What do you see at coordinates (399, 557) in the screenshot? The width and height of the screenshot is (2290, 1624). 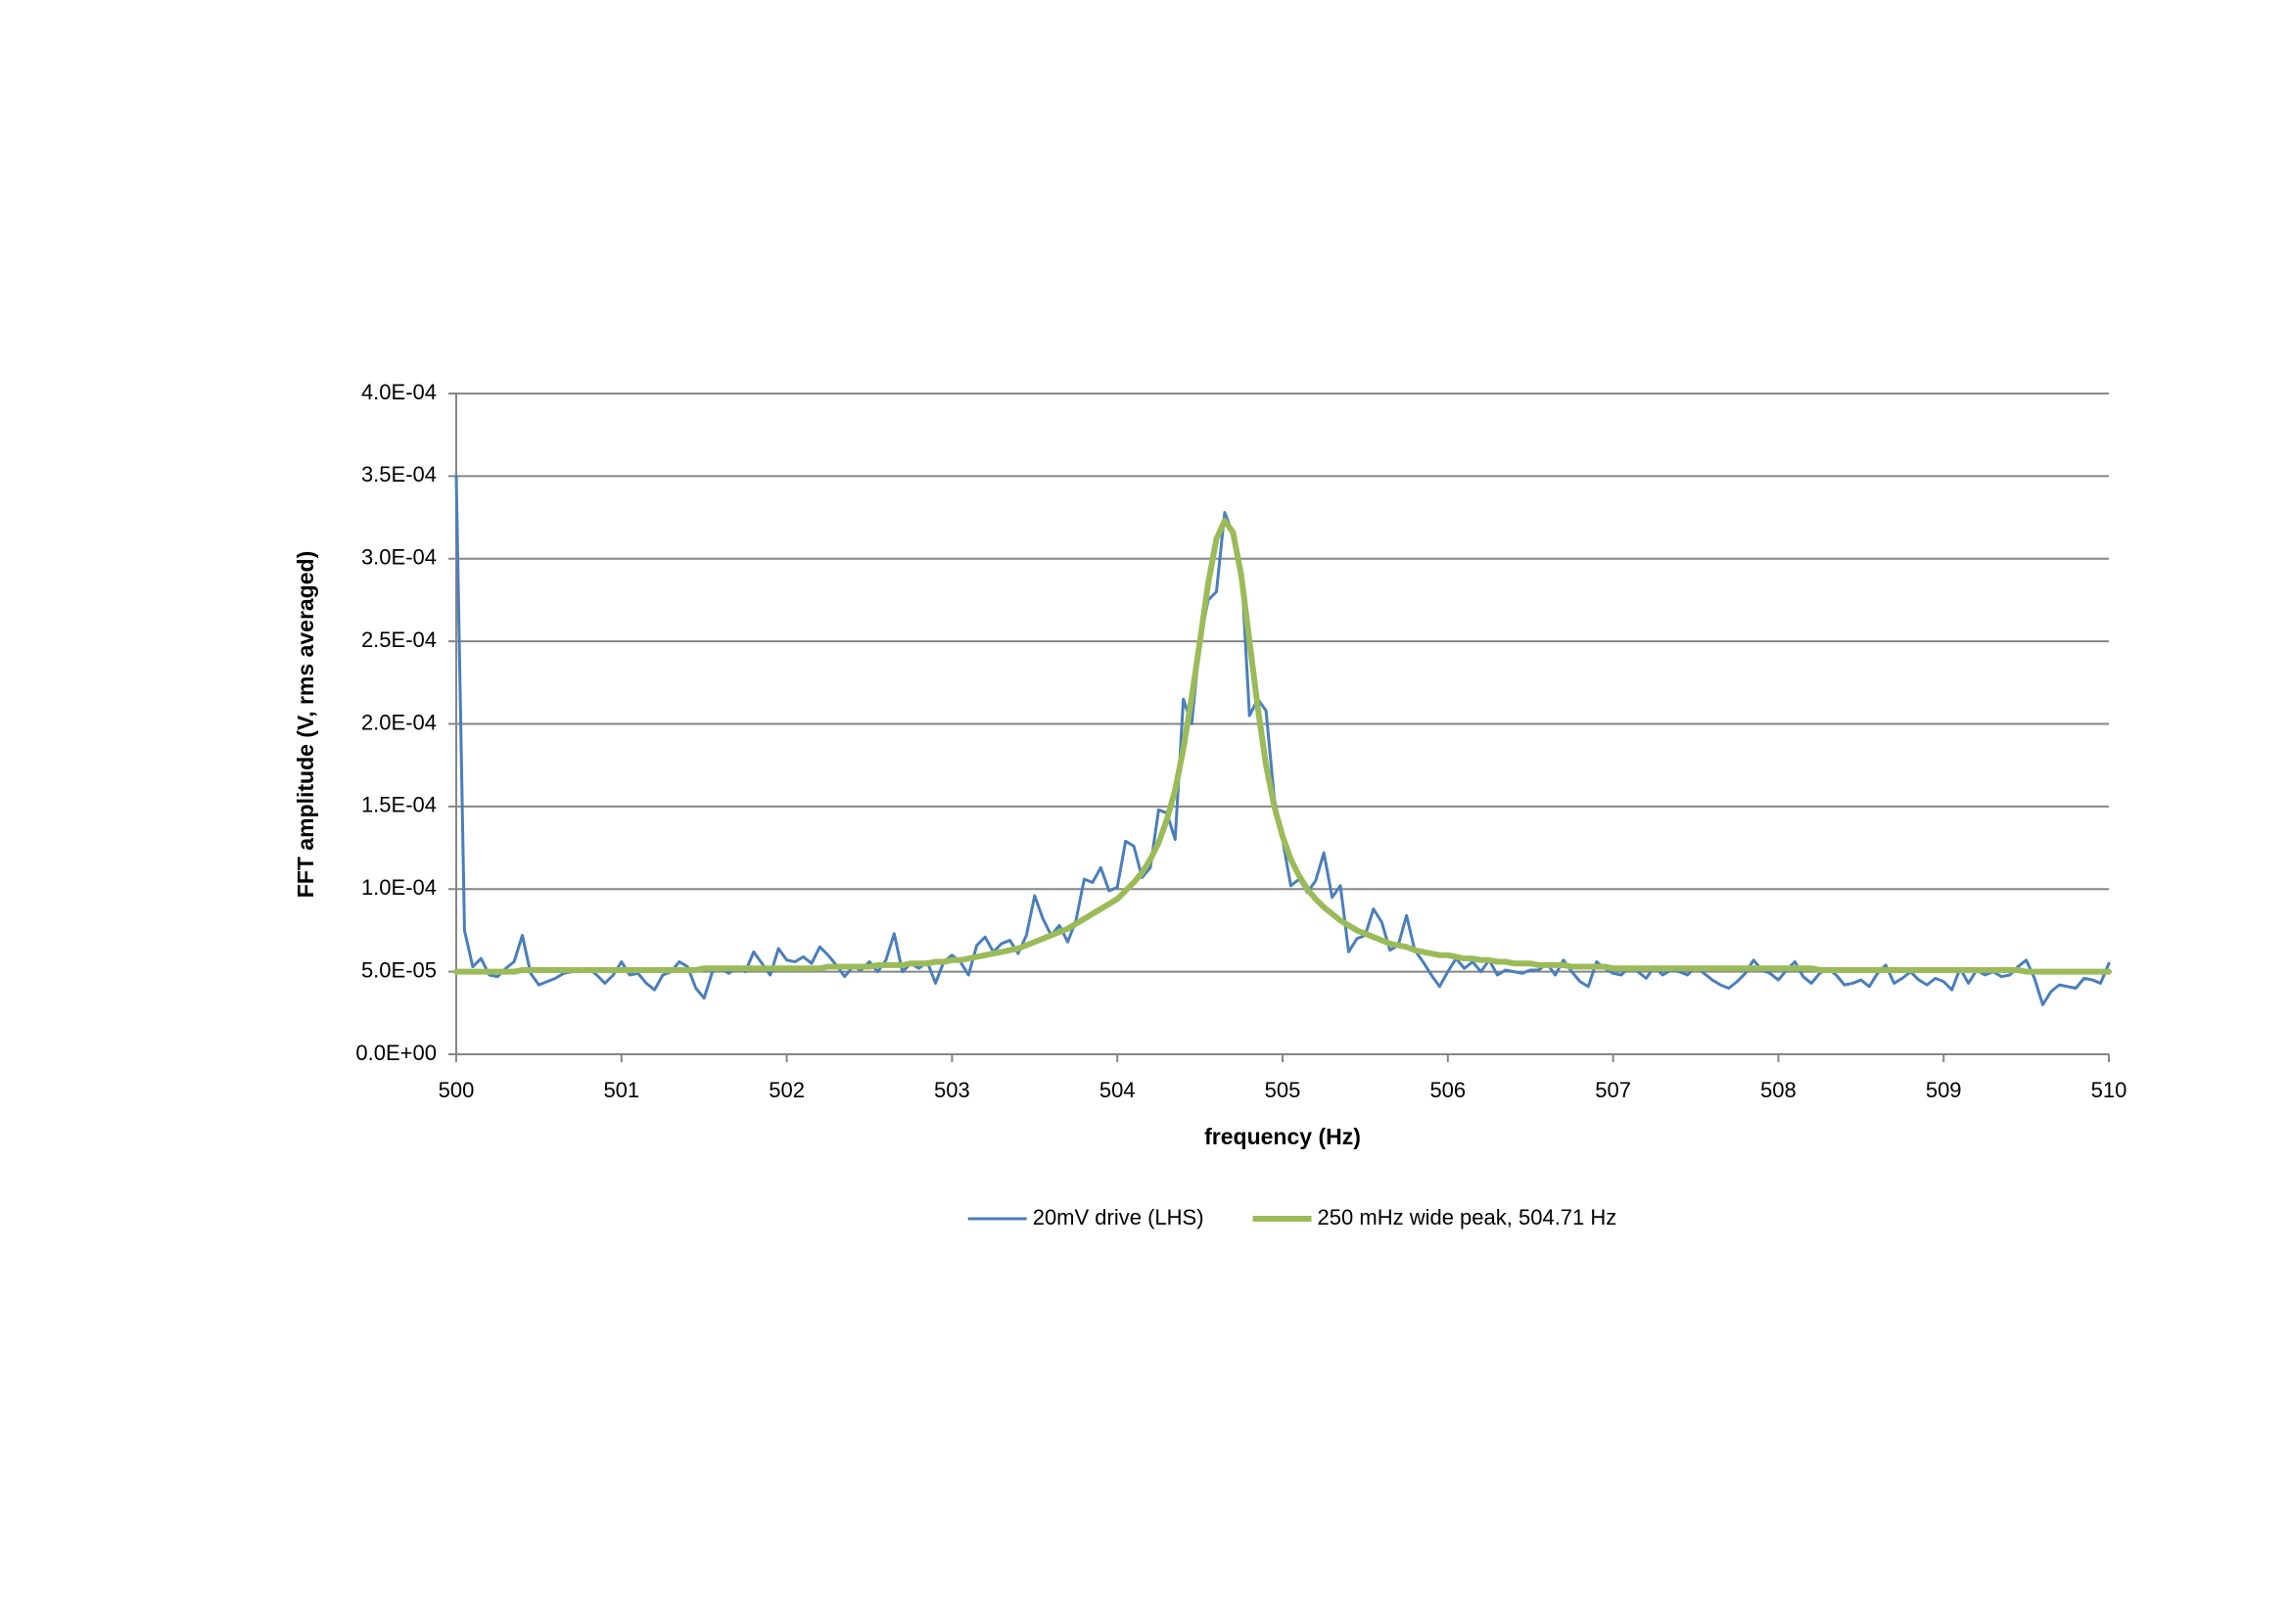 I see `y-tick-label: 3.0E-04` at bounding box center [399, 557].